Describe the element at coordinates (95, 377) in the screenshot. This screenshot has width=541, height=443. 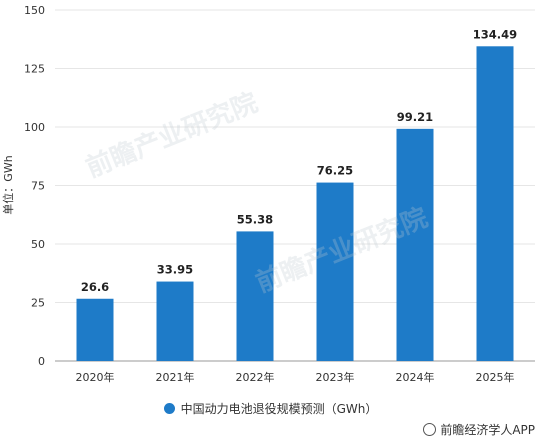
I see `x-tick-label: 2020年` at that location.